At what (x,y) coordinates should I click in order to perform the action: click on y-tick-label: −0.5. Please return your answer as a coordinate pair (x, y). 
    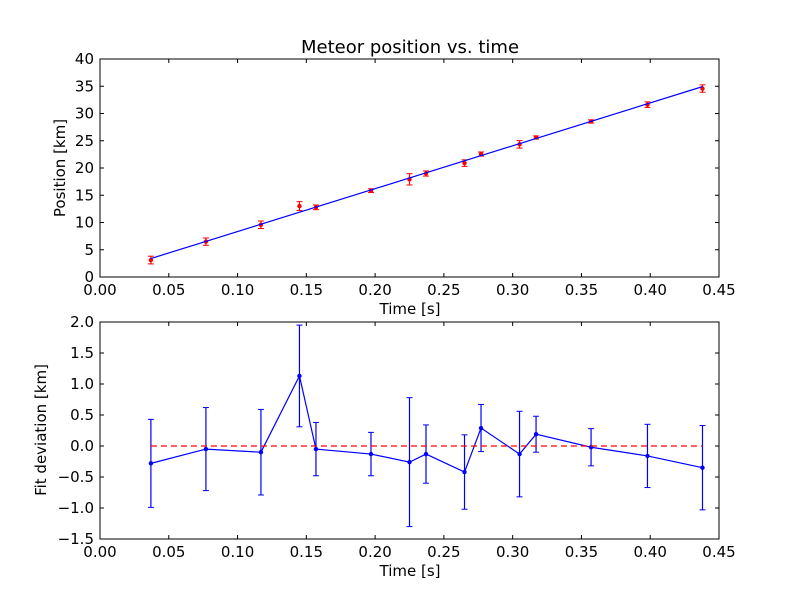
    Looking at the image, I should click on (76, 477).